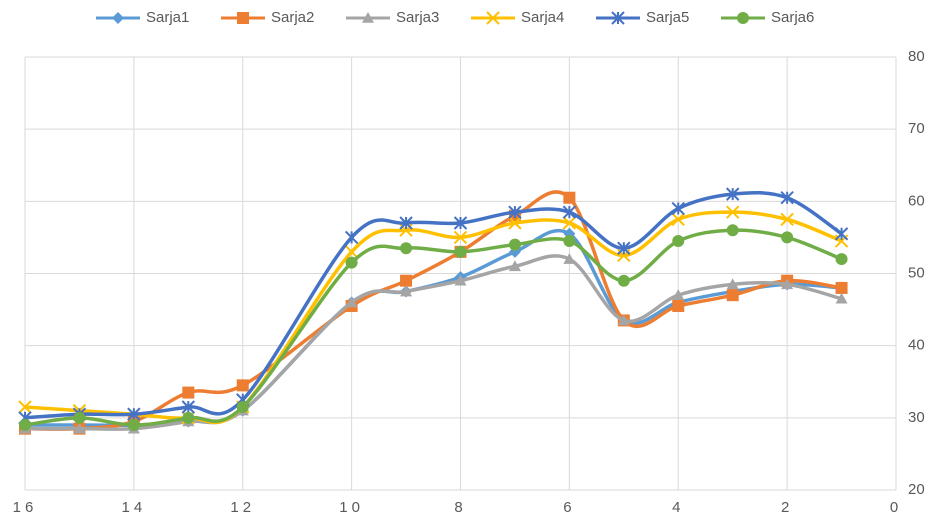  I want to click on legend-label: Sarja1, so click(167, 17).